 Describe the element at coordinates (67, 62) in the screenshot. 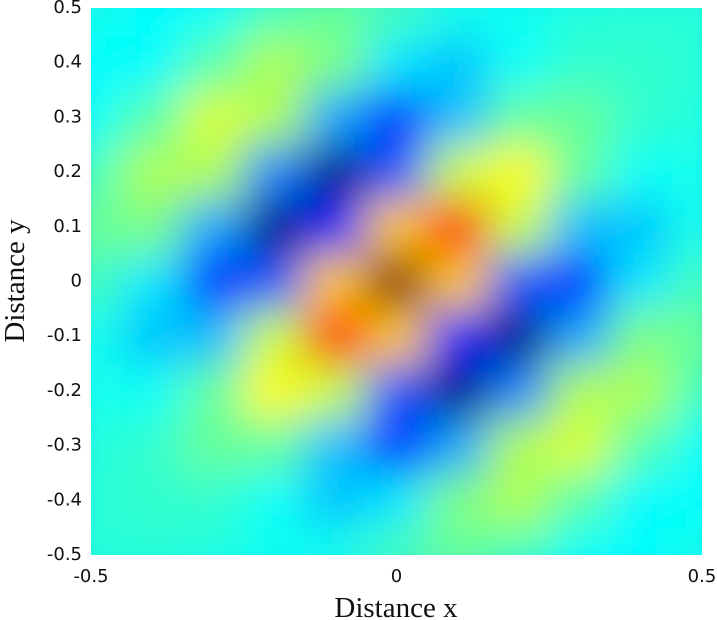

I see `y-tick-label: 0.4` at that location.